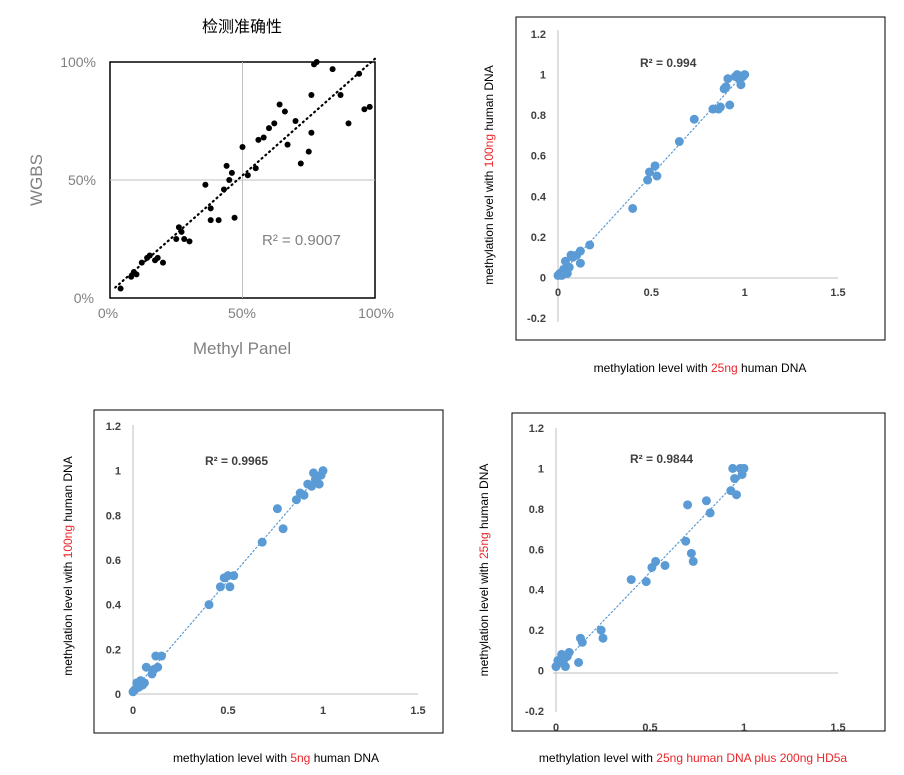 The width and height of the screenshot is (904, 775). Describe the element at coordinates (700, 368) in the screenshot. I see `chart-b-xlabel: methylation level with 25ng human DNA` at that location.